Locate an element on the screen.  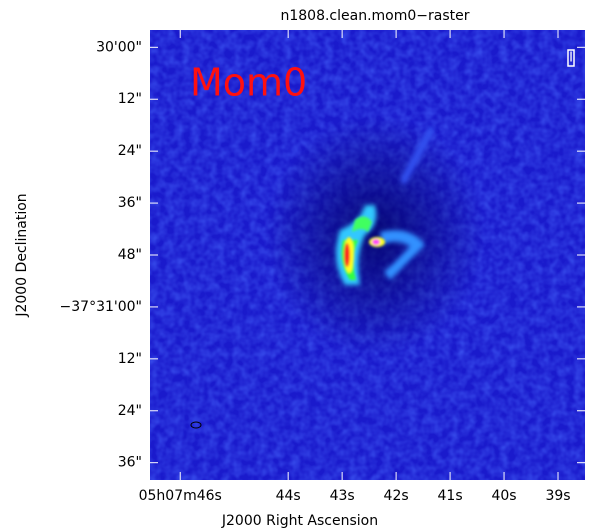
chart-title: n1808.clean.mom0−raster is located at coordinates (374, 16).